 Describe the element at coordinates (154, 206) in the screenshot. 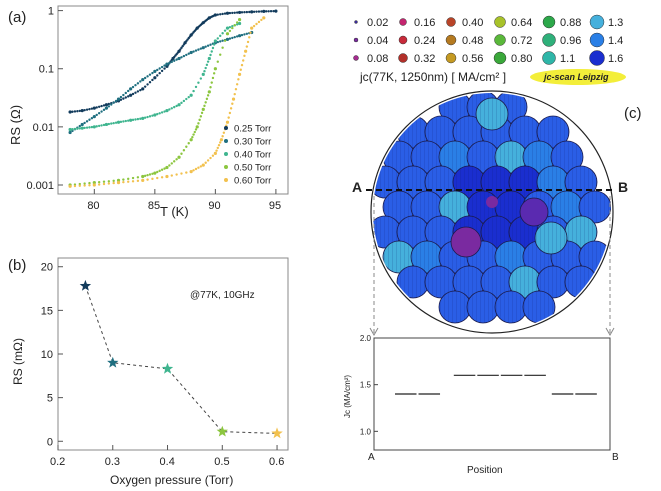

I see `x-tick-label: 85` at that location.